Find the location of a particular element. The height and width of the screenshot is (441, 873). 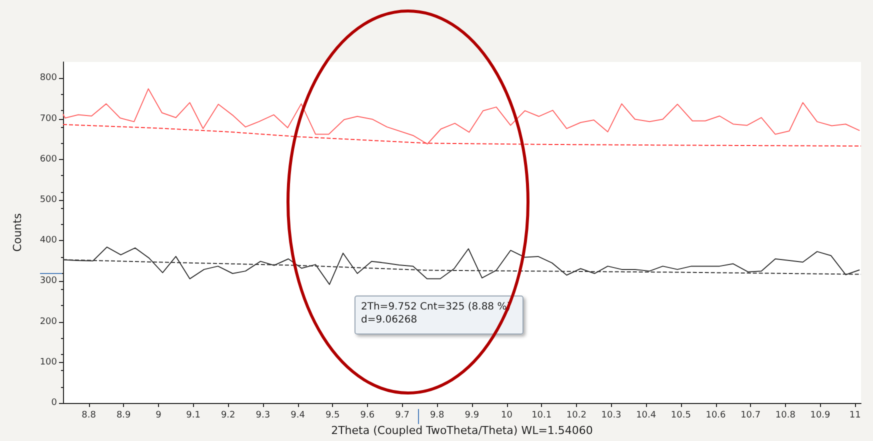

y-tick-label: 600 is located at coordinates (49, 159).